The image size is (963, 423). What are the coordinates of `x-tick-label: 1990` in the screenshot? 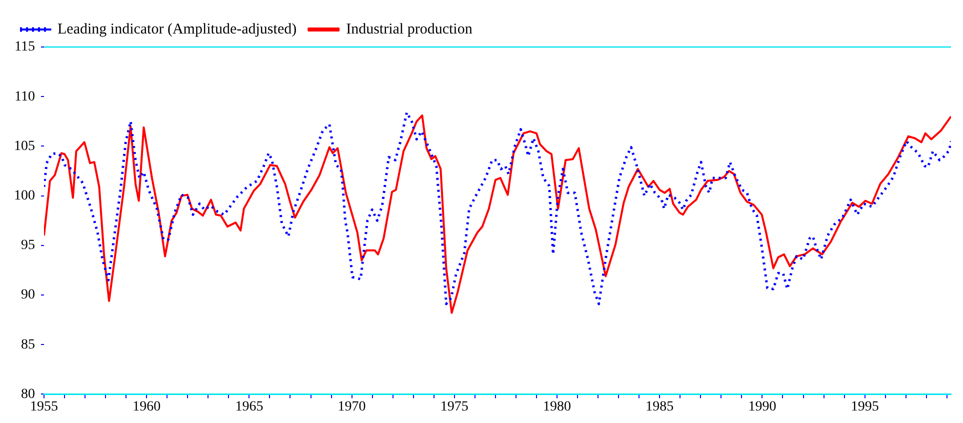 It's located at (762, 406).